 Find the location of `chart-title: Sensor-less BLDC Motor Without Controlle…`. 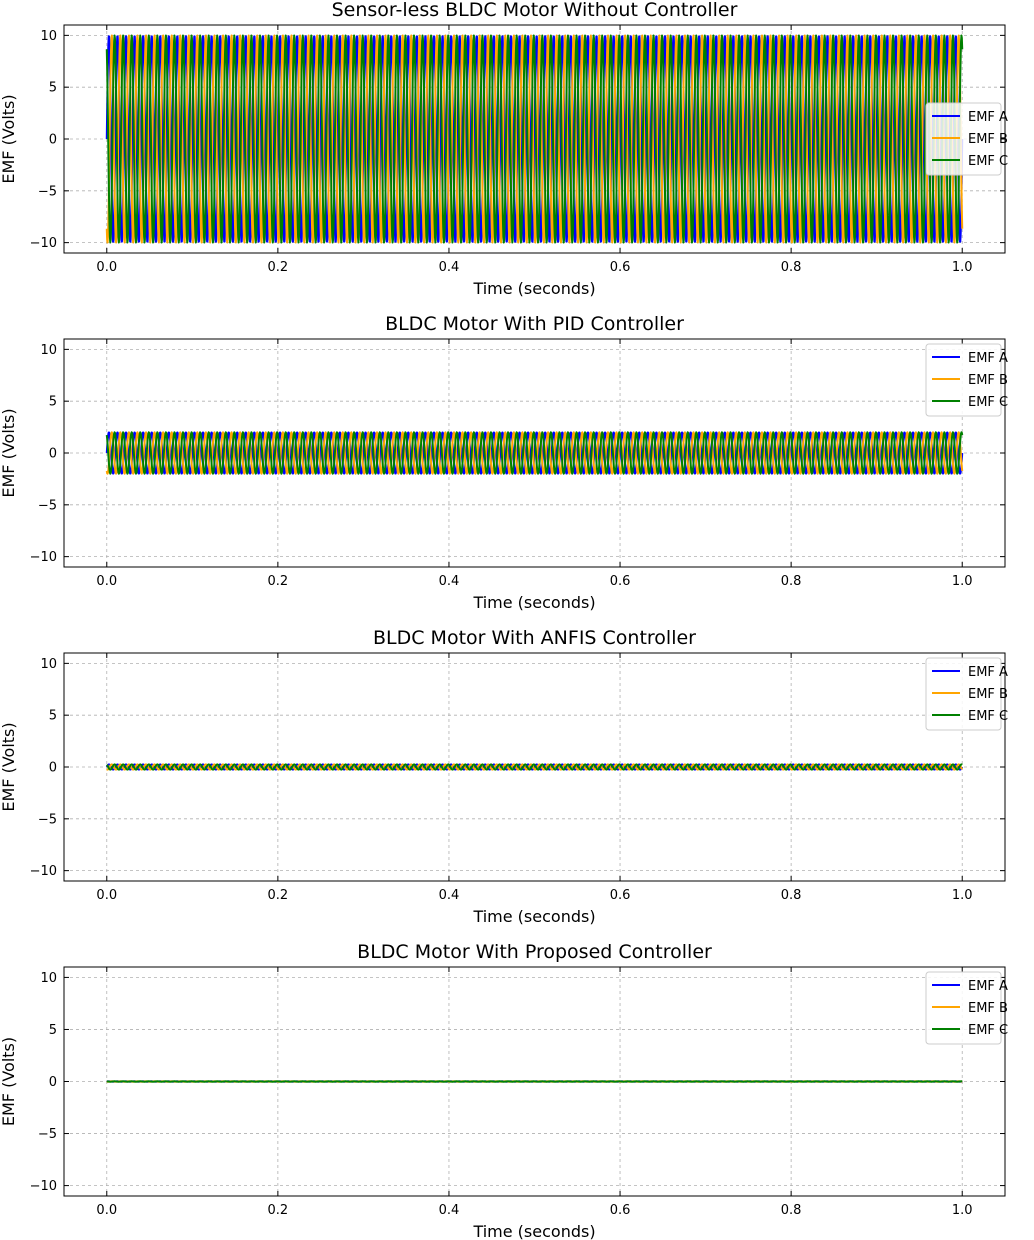

chart-title: Sensor-less BLDC Motor Without Controlle… is located at coordinates (535, 10).